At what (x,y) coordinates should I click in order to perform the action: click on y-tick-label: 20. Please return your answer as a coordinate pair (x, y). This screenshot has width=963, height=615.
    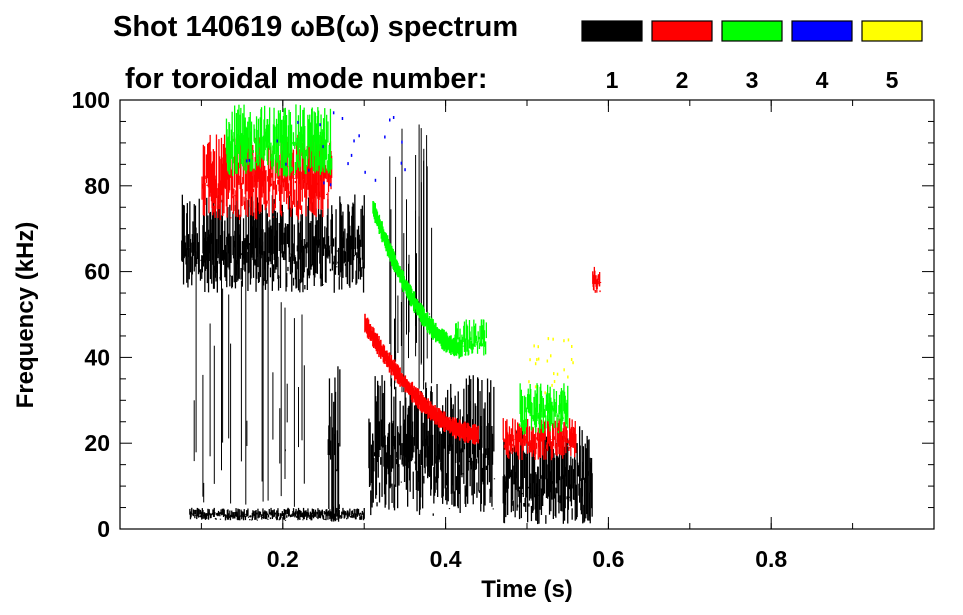
    Looking at the image, I should click on (97, 443).